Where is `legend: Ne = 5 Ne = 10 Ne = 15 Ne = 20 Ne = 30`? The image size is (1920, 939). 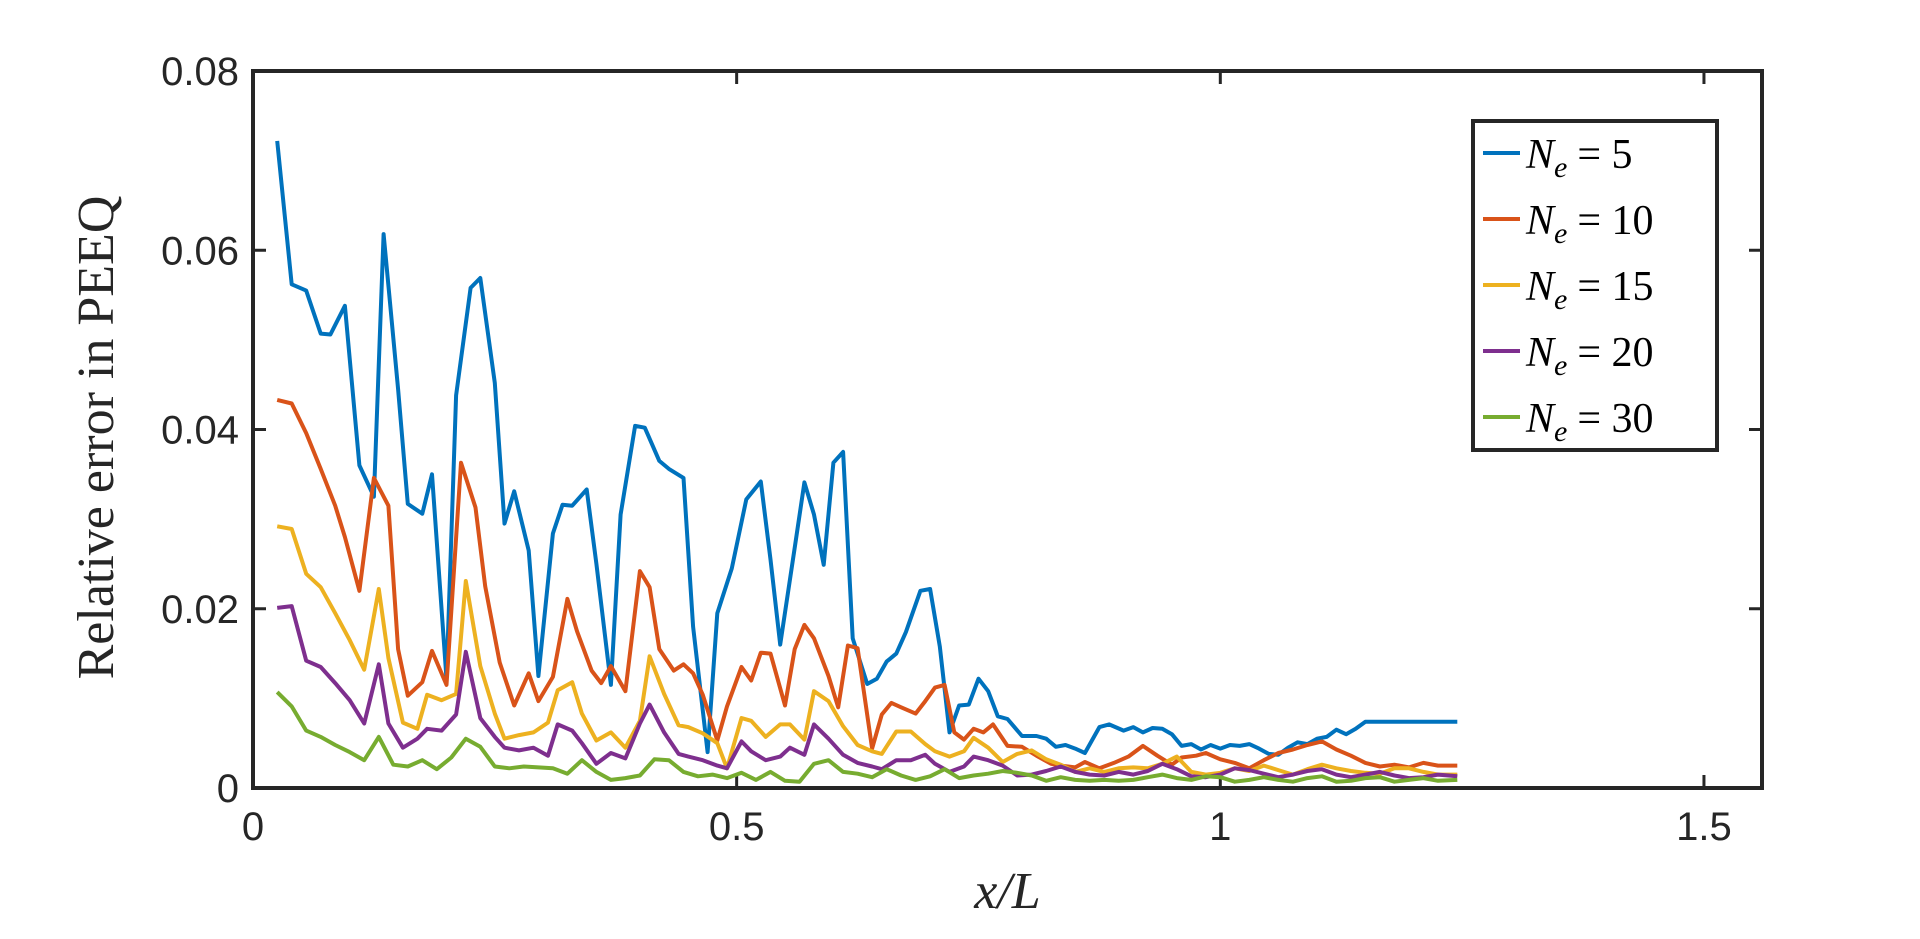
legend: Ne = 5 Ne = 10 Ne = 15 Ne = 20 Ne = 30 is located at coordinates (1595, 285).